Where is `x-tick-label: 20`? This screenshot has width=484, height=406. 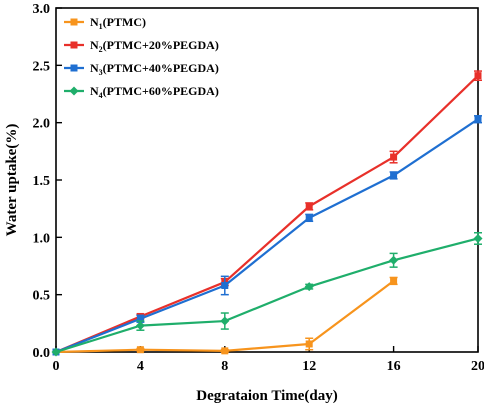
x-tick-label: 20 is located at coordinates (477, 366).